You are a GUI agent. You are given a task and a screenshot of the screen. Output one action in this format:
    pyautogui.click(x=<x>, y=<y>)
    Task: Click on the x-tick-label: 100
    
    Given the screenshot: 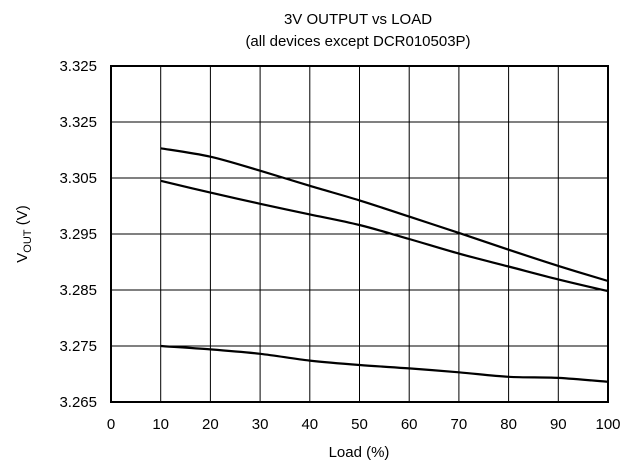 What is the action you would take?
    pyautogui.click(x=607, y=424)
    